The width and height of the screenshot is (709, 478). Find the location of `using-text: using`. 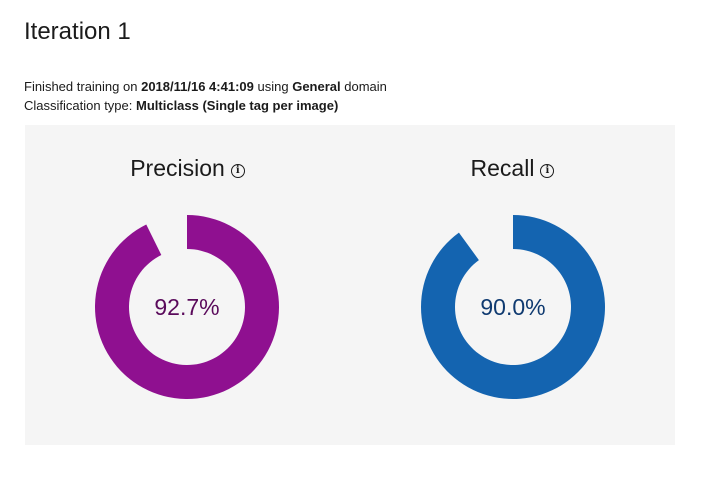

using-text: using is located at coordinates (273, 86).